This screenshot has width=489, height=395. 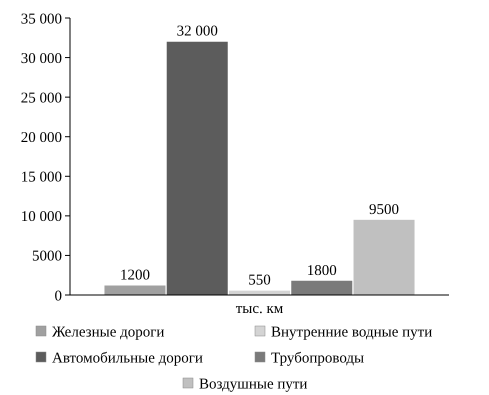 I want to click on data-label: 1200, so click(x=135, y=276).